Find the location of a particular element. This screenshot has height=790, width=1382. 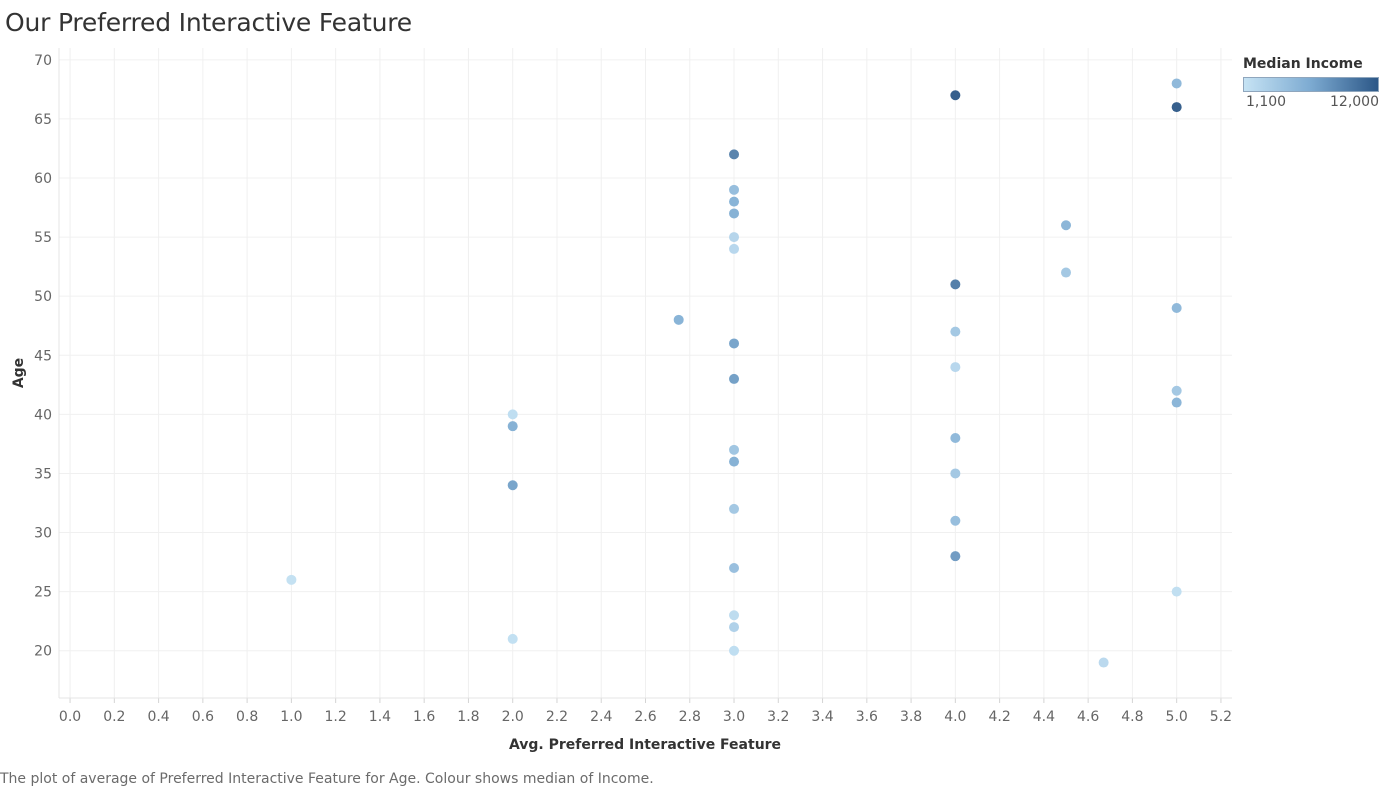

x-tick-label: 1.6 is located at coordinates (424, 717).